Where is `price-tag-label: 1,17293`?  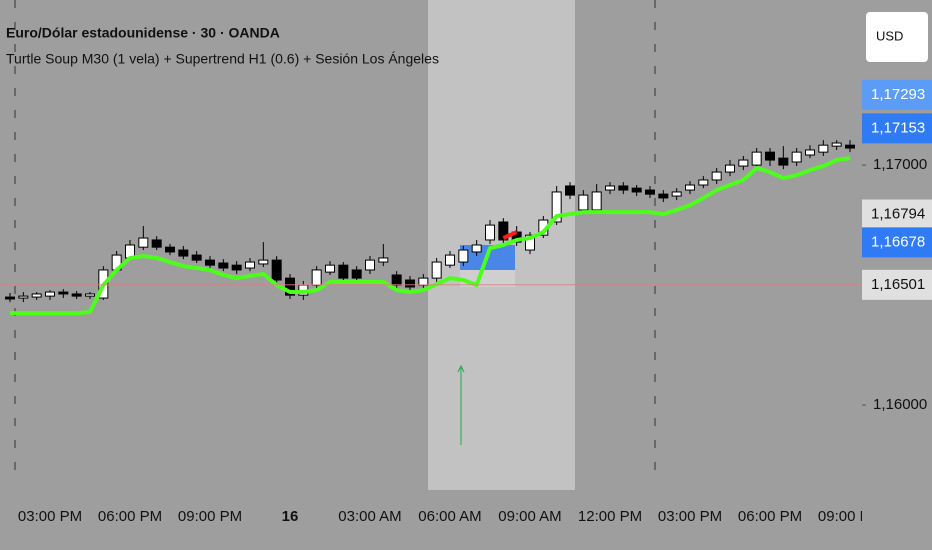
price-tag-label: 1,17293 is located at coordinates (898, 94).